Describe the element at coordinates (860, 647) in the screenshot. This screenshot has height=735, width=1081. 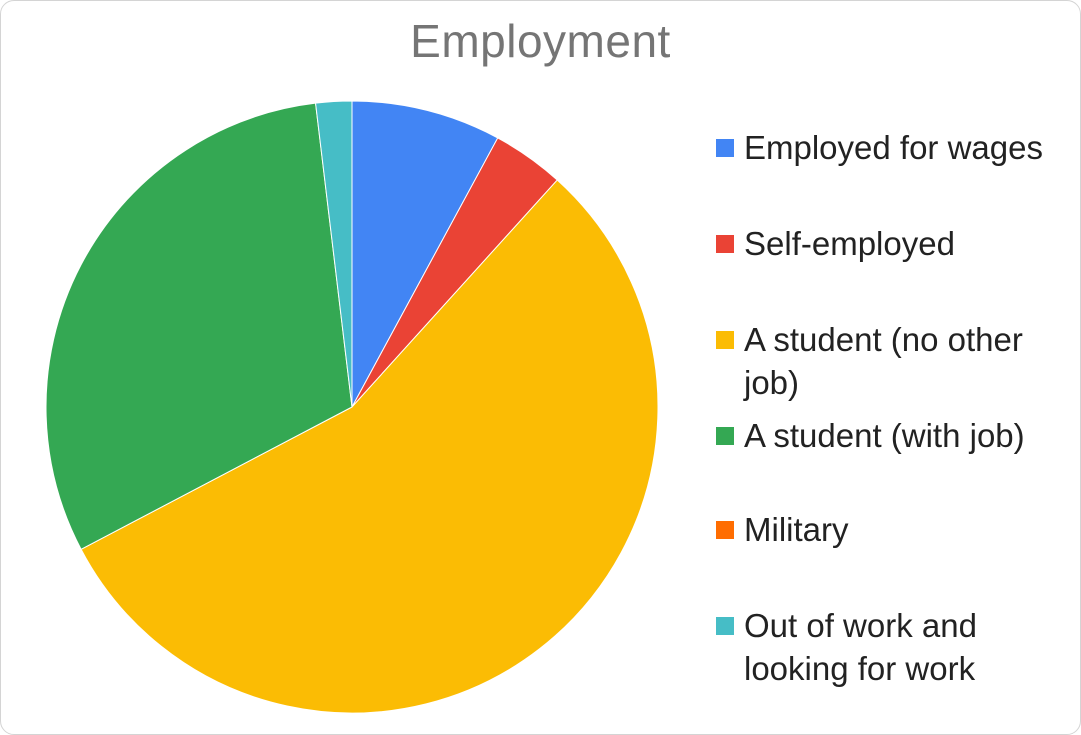
I see `legend-label-out-of-work: Out of work and looking for work` at that location.